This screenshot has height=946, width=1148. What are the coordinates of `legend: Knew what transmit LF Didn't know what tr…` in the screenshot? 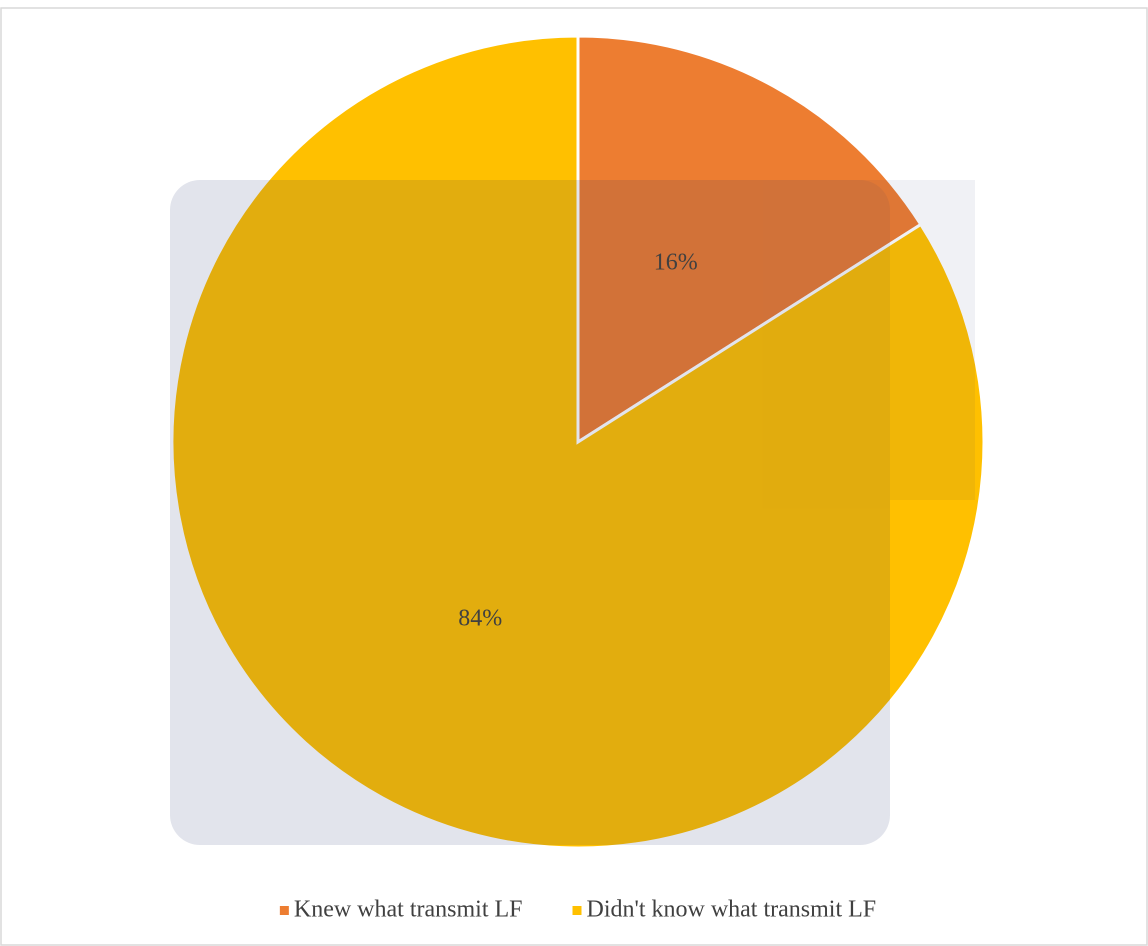 It's located at (578, 910).